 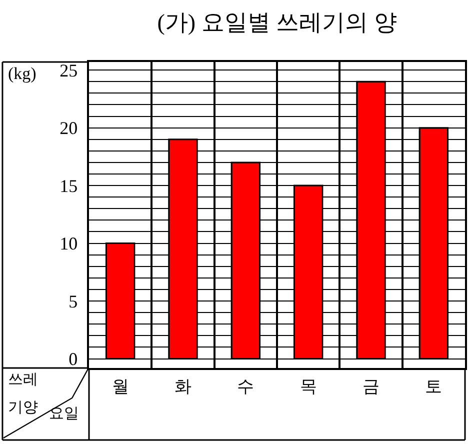 I want to click on x-tick-label: 월, so click(x=120, y=386).